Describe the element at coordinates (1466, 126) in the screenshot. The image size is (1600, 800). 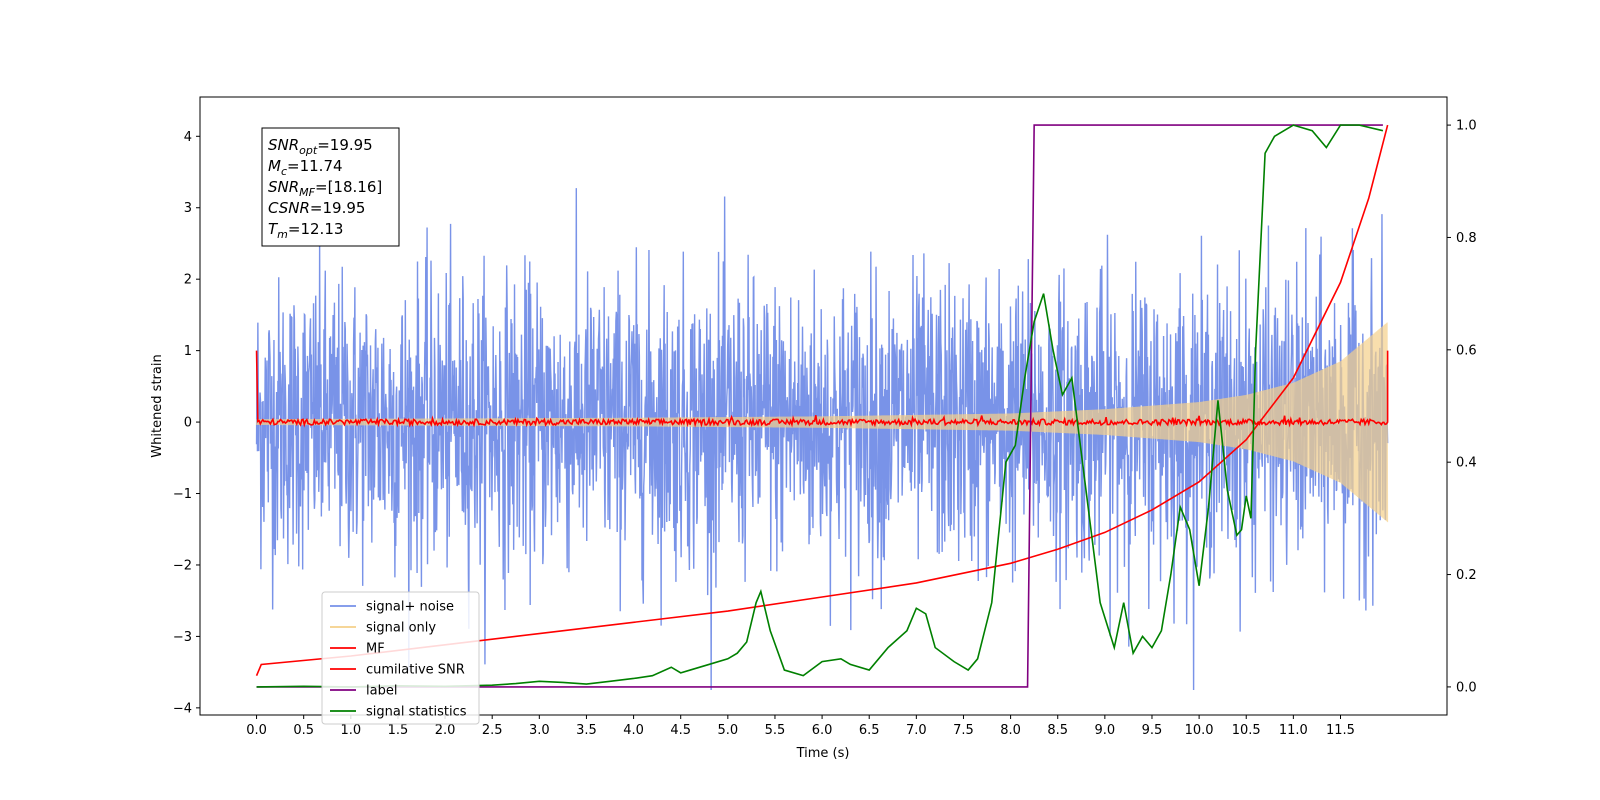
I see `y2-tick-label: 1.0` at that location.